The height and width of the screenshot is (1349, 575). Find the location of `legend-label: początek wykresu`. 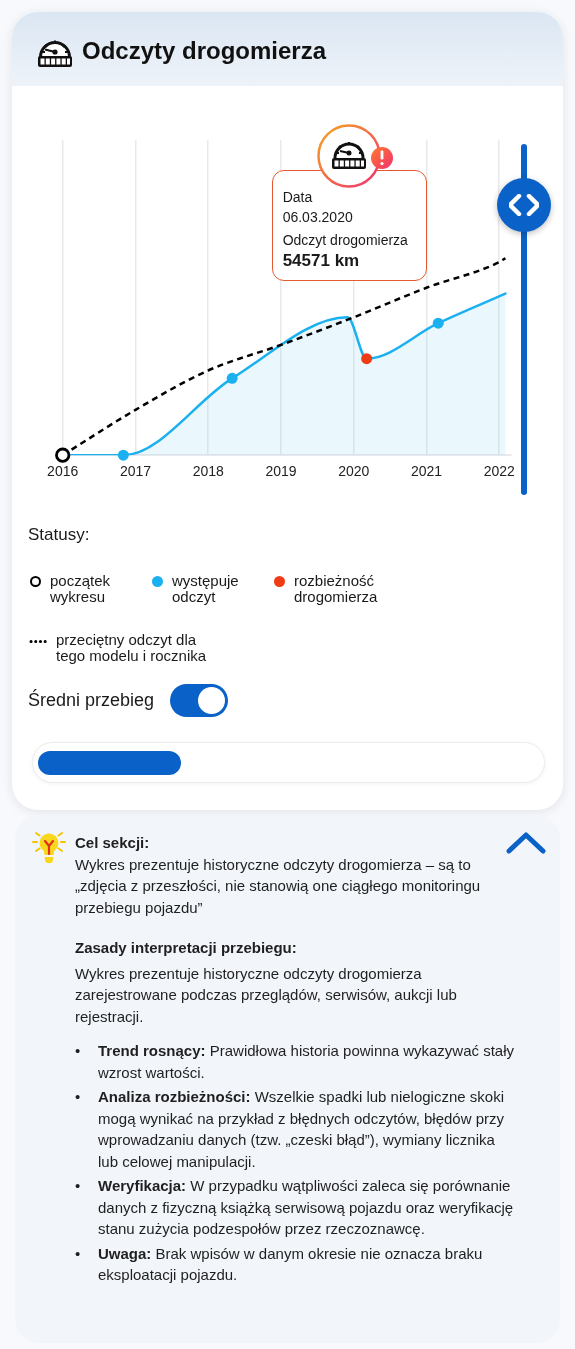

legend-label: początek wykresu is located at coordinates (81, 588).